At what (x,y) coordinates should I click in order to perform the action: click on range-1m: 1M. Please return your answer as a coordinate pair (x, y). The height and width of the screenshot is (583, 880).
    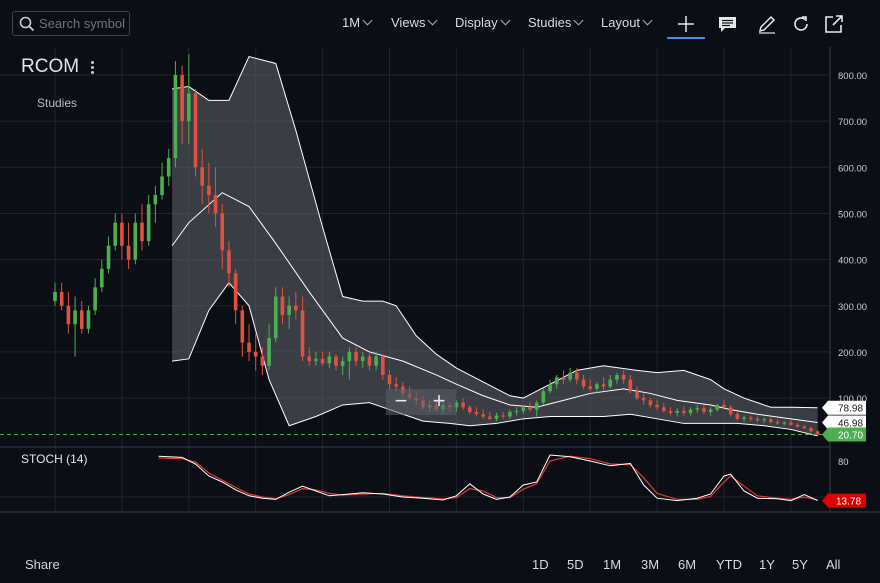
    Looking at the image, I should click on (612, 564).